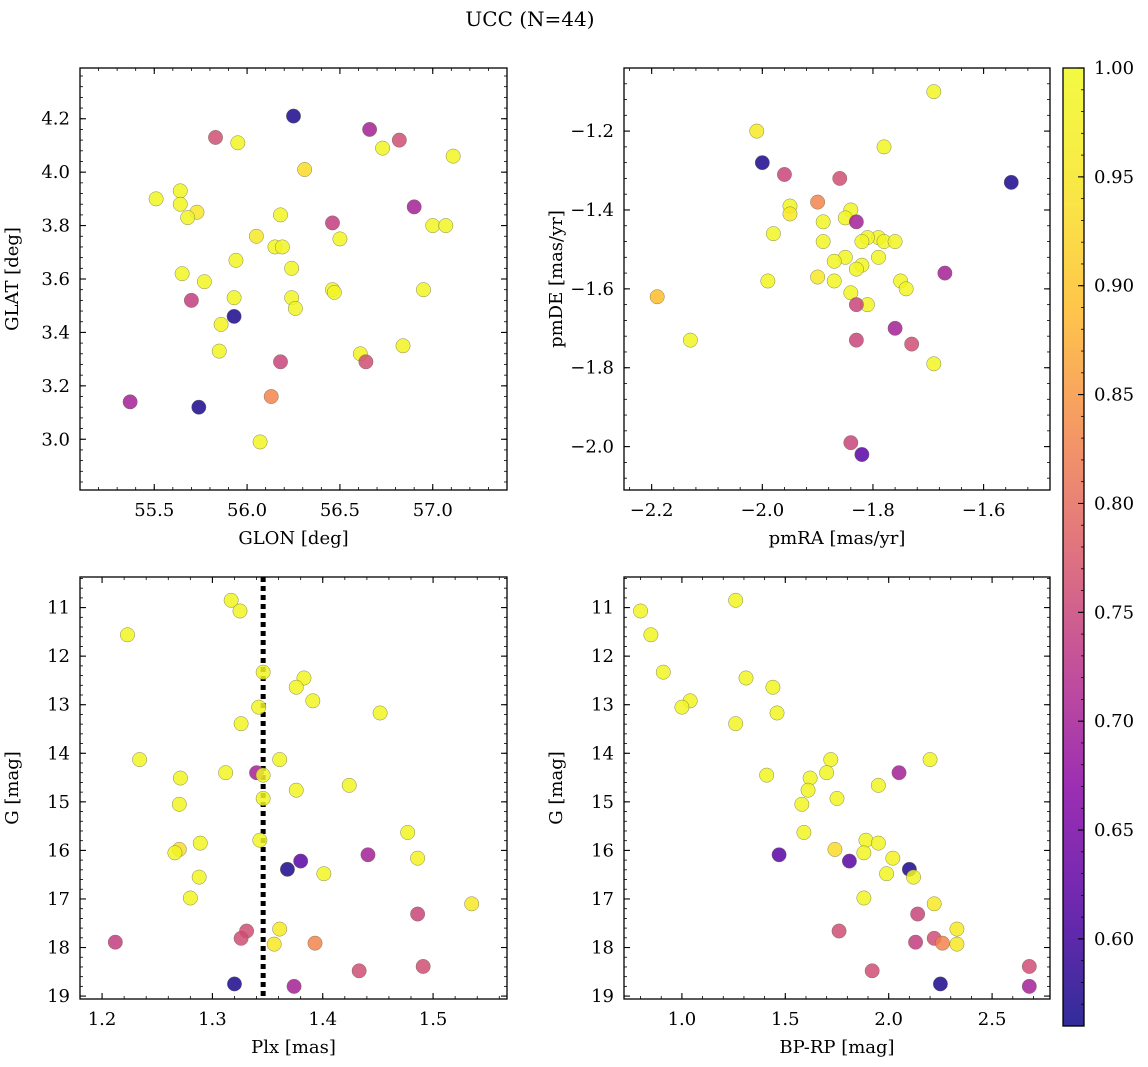 The image size is (1148, 1067). What do you see at coordinates (322, 1019) in the screenshot?
I see `x-tick-label: 1.4` at bounding box center [322, 1019].